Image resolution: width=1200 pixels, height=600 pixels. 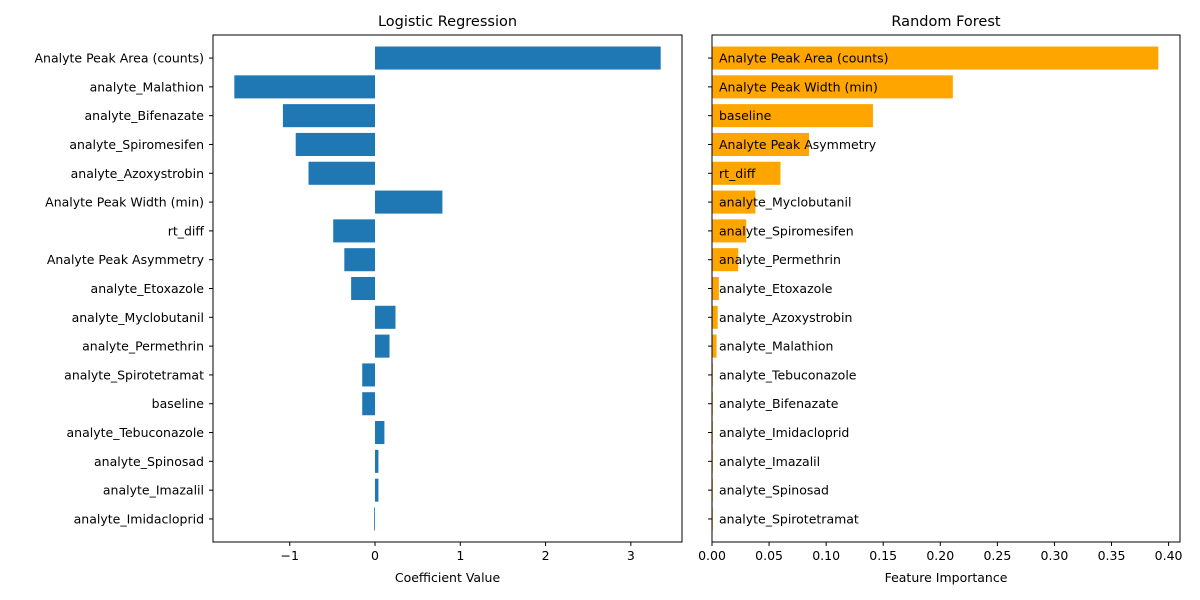 I want to click on category-label-logreg-5: Analyte Peak Width (min), so click(x=124, y=202).